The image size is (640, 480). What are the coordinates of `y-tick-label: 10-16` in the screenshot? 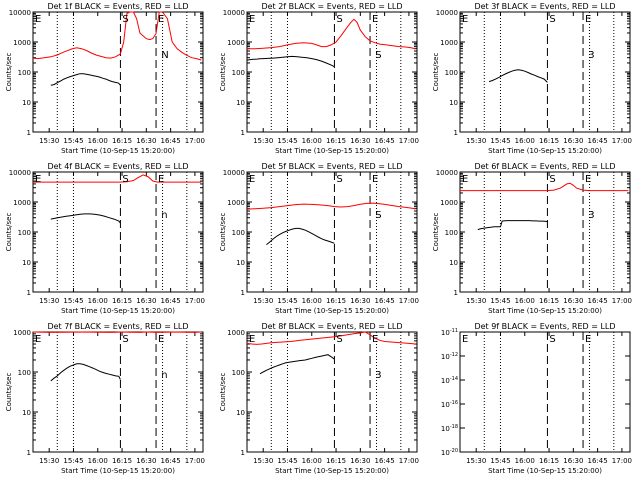 It's located at (449, 404).